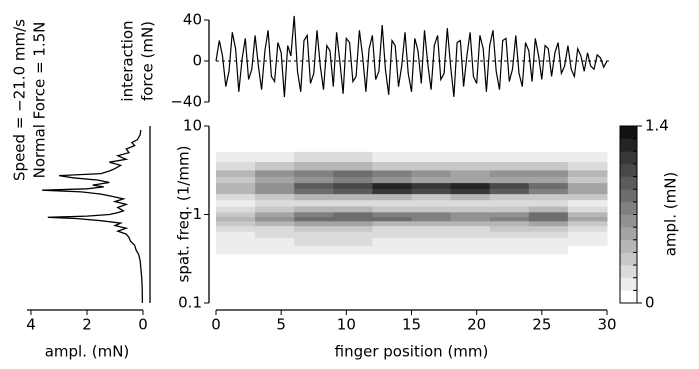  I want to click on colorbar-tick-label: 0, so click(650, 303).